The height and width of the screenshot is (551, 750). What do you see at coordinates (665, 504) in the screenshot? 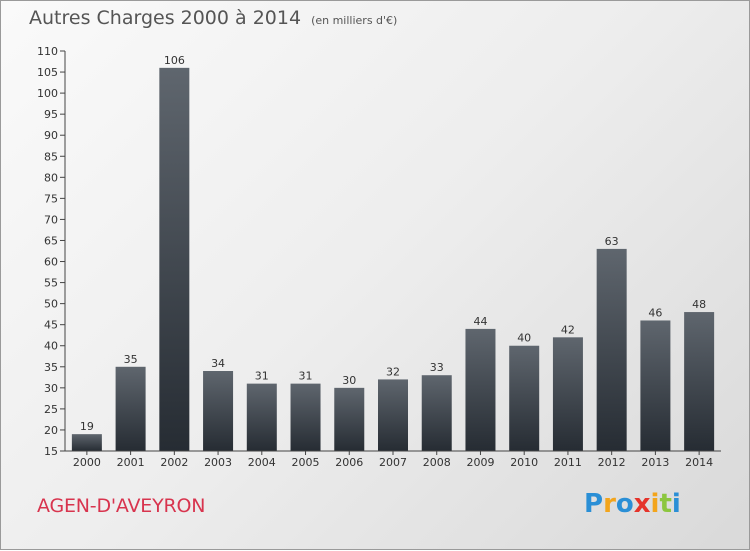
I see `logo-letter: t` at bounding box center [665, 504].